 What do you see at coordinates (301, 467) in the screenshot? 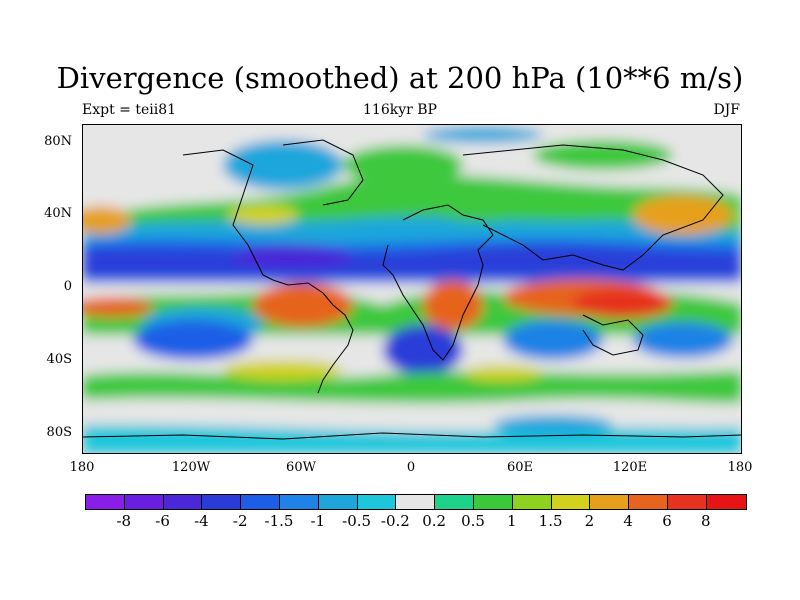
I see `lon-label-60w: 60W` at bounding box center [301, 467].